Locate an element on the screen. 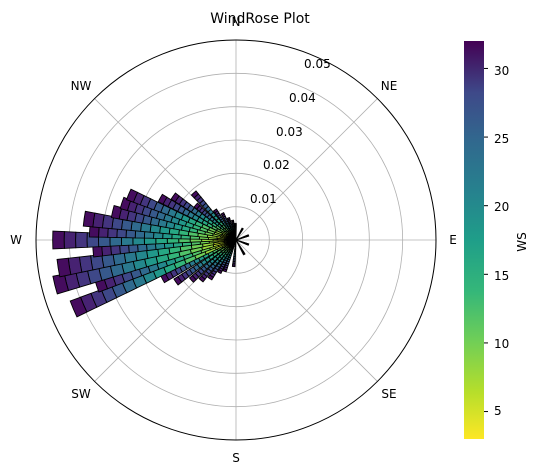 This screenshot has height=475, width=540. radial-tick-label: 0.02 is located at coordinates (276, 165).